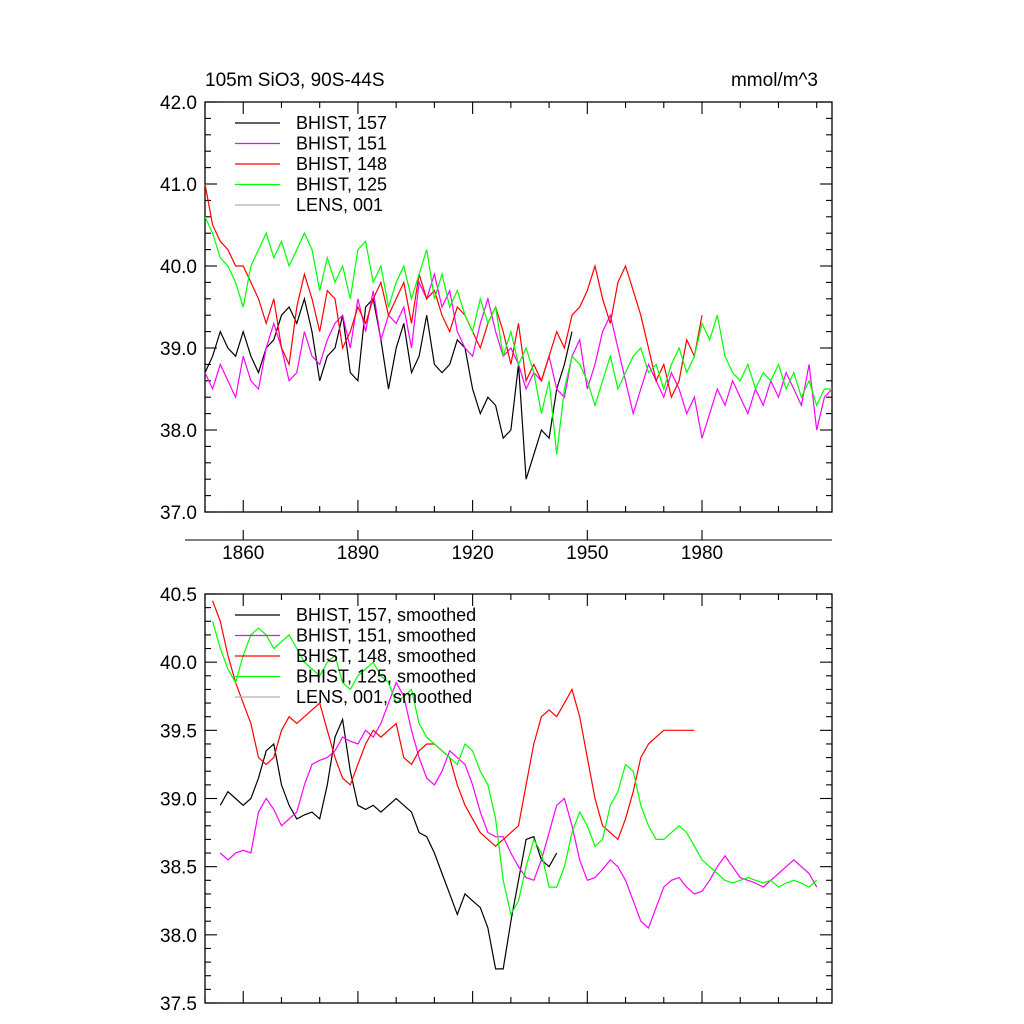  Describe the element at coordinates (384, 697) in the screenshot. I see `bottom-legend-label-4: LENS, 001, smoothed` at that location.